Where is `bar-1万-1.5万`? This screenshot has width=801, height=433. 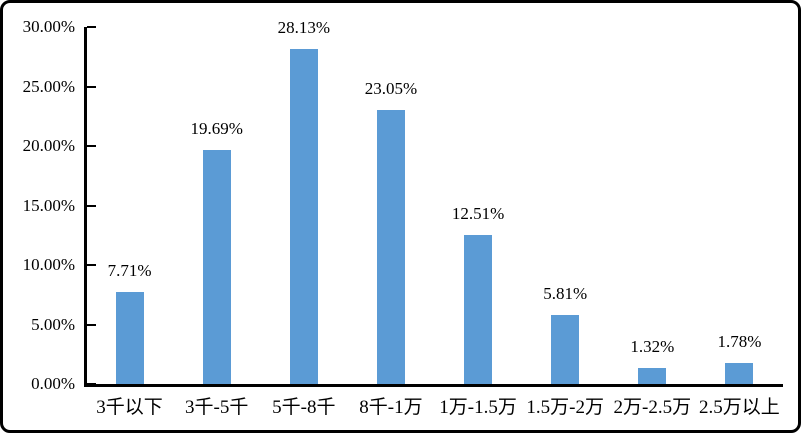 bar-1万-1.5万 is located at coordinates (478, 309).